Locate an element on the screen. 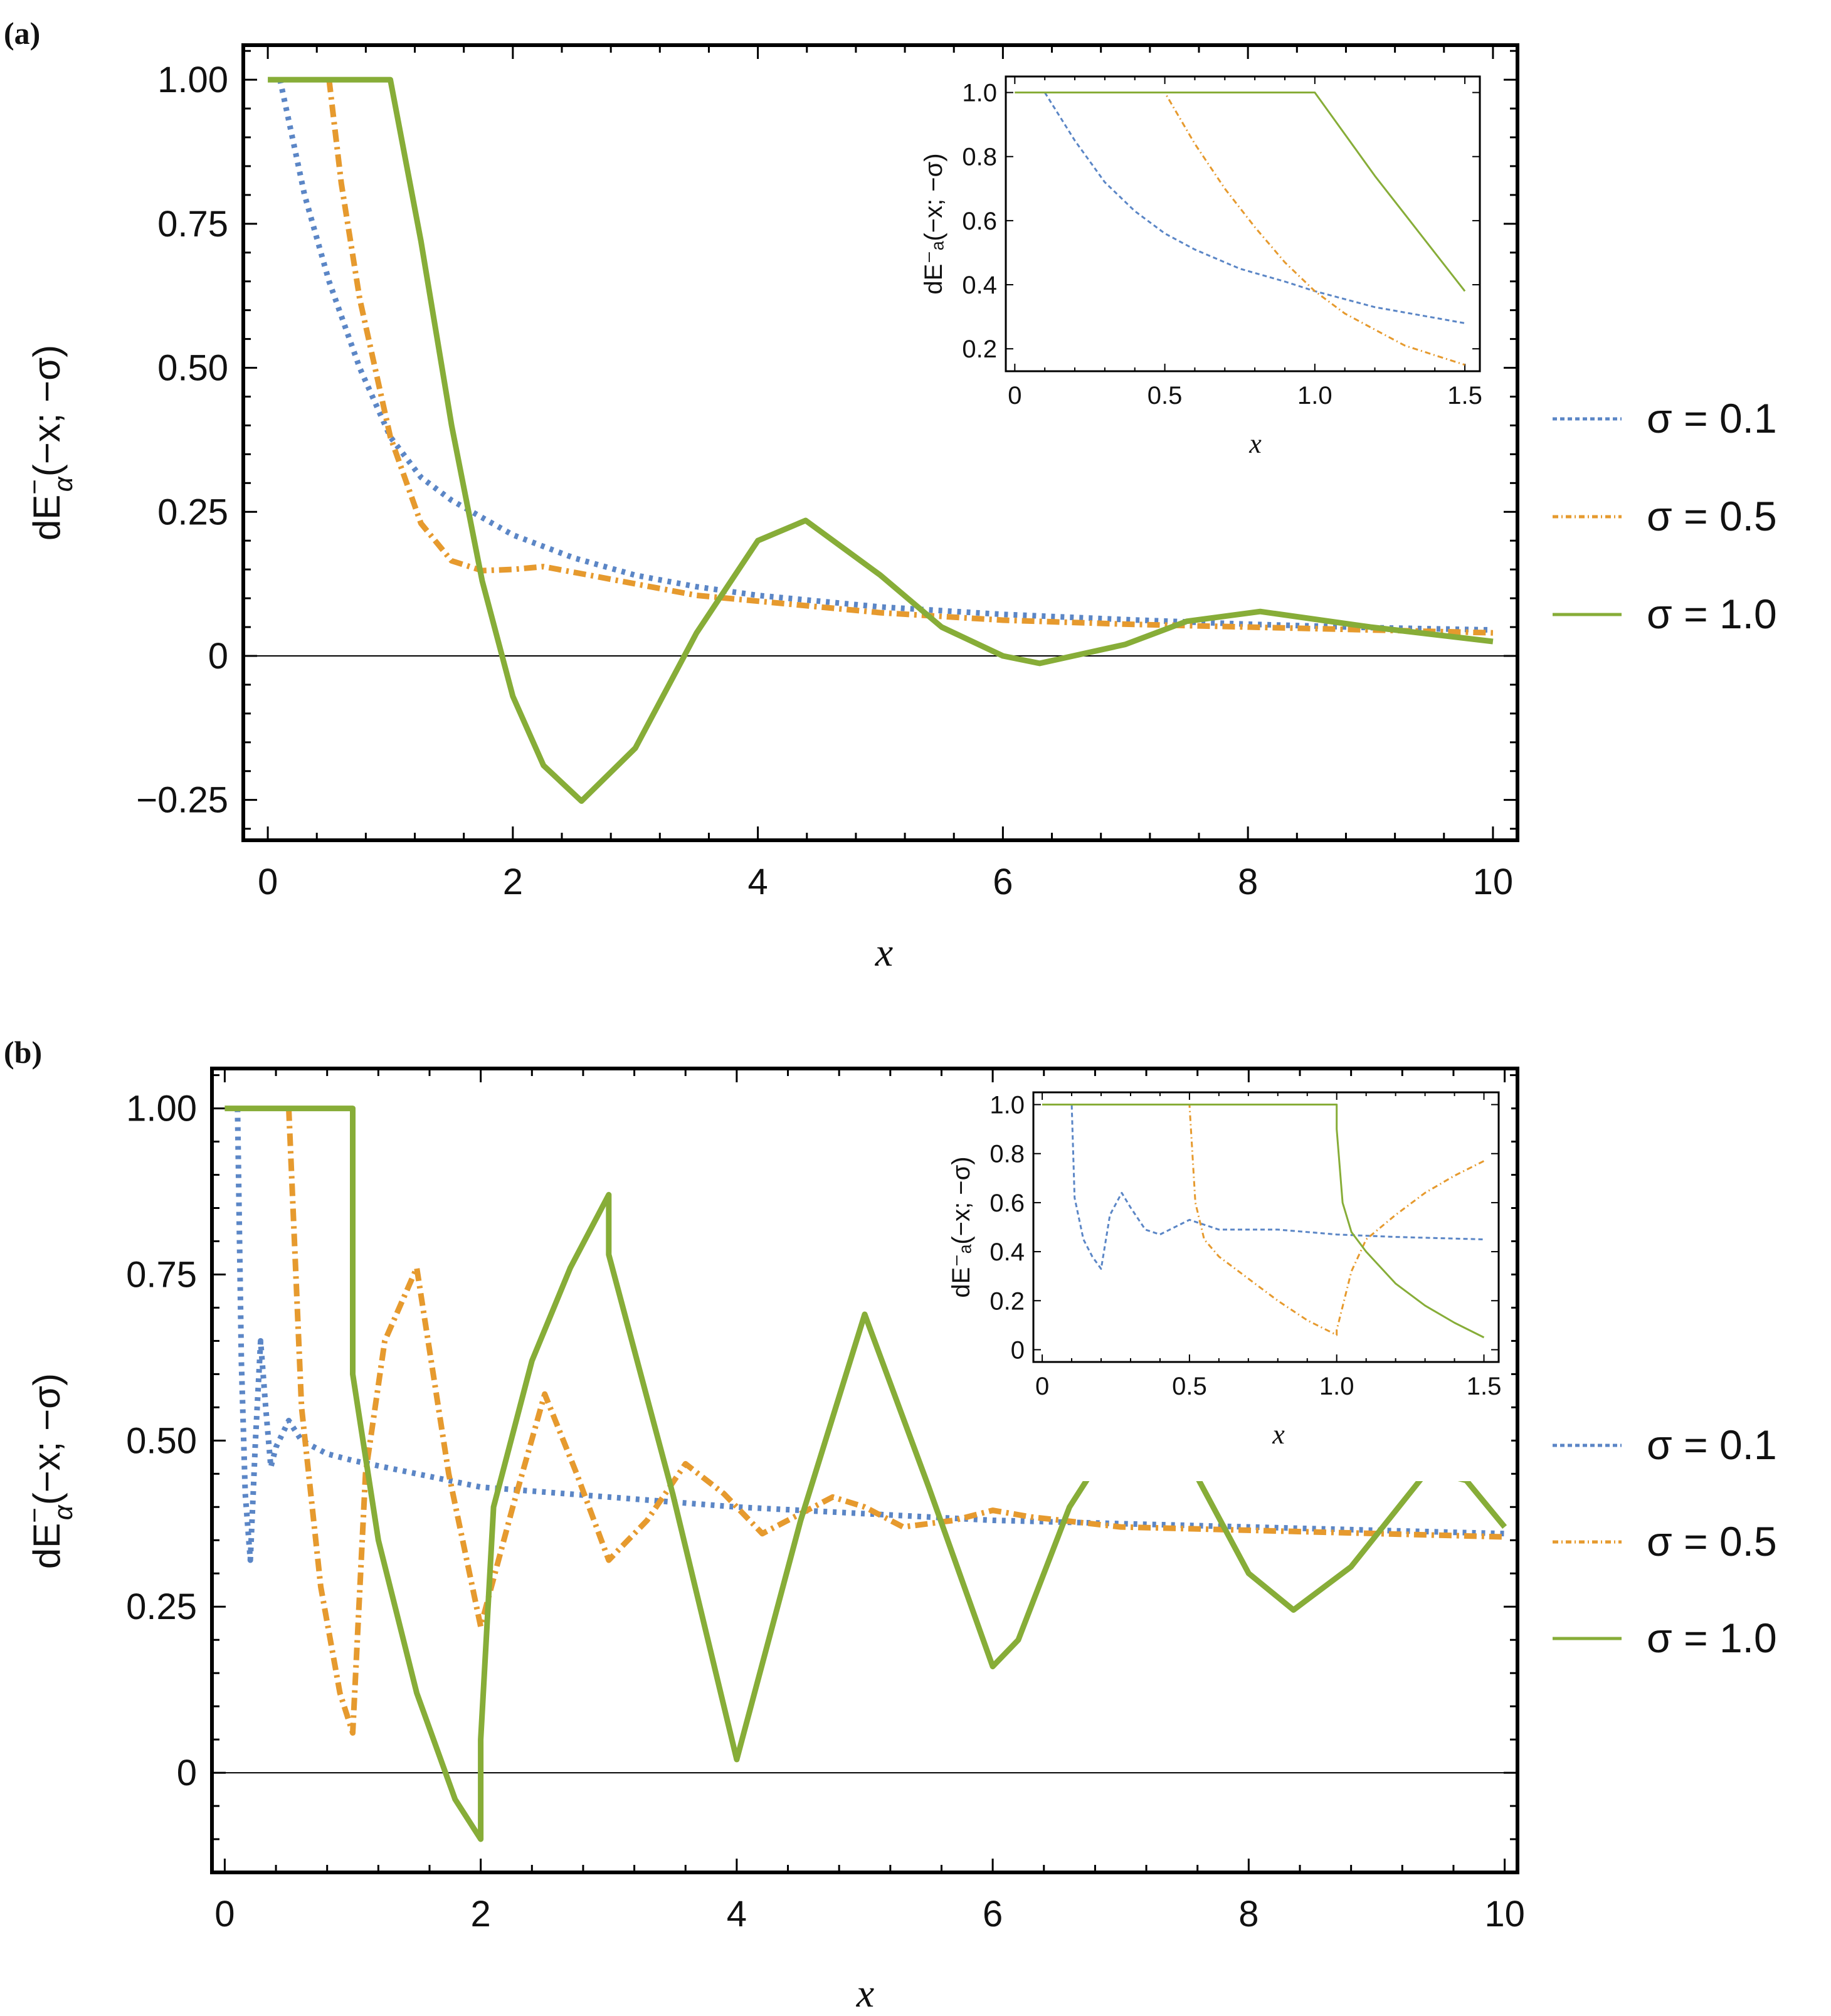 This screenshot has height=2016, width=1831. inset-b: 0 0.5 1.0 1.5 0 0.2 0.4 0.6 0.8 1.0 x dE⁻ₐ(−x; −σ) is located at coordinates (1229, 1283).